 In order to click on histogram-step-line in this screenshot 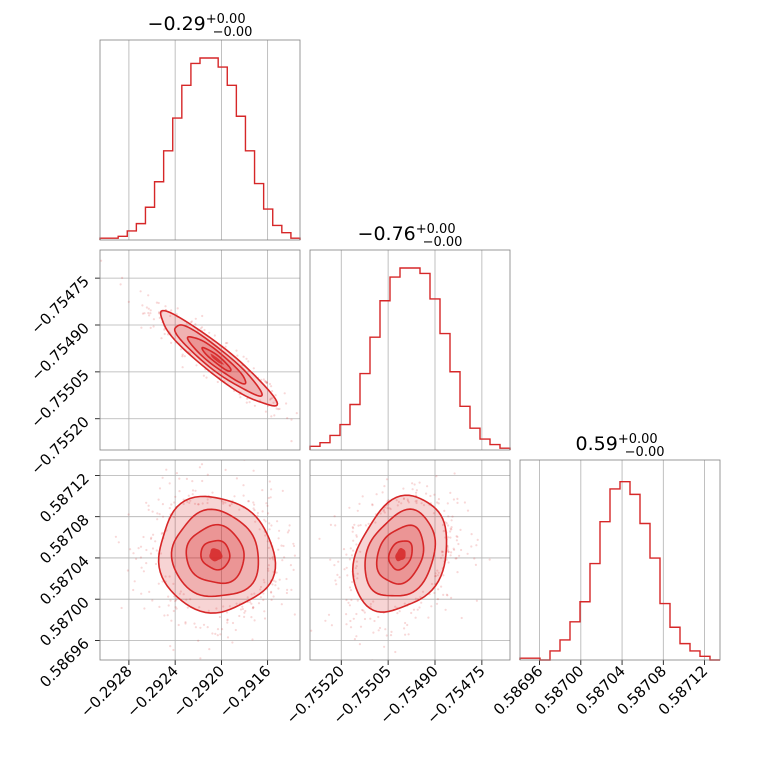, I will do `click(619, 570)`.